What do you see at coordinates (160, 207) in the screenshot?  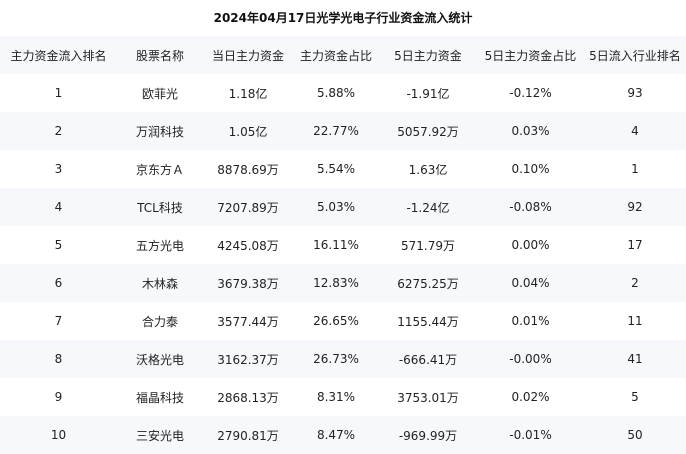 I see `stock-name-cell: TCL科技` at bounding box center [160, 207].